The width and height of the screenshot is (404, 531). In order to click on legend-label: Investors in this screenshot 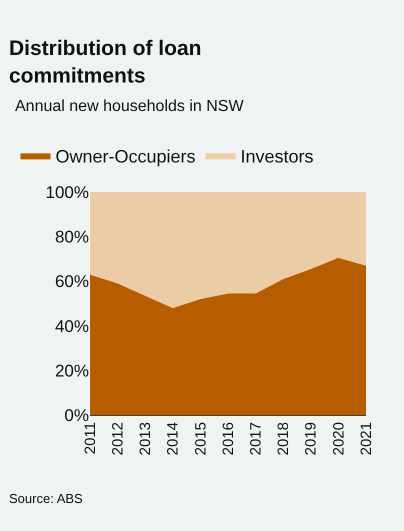, I will do `click(277, 156)`.